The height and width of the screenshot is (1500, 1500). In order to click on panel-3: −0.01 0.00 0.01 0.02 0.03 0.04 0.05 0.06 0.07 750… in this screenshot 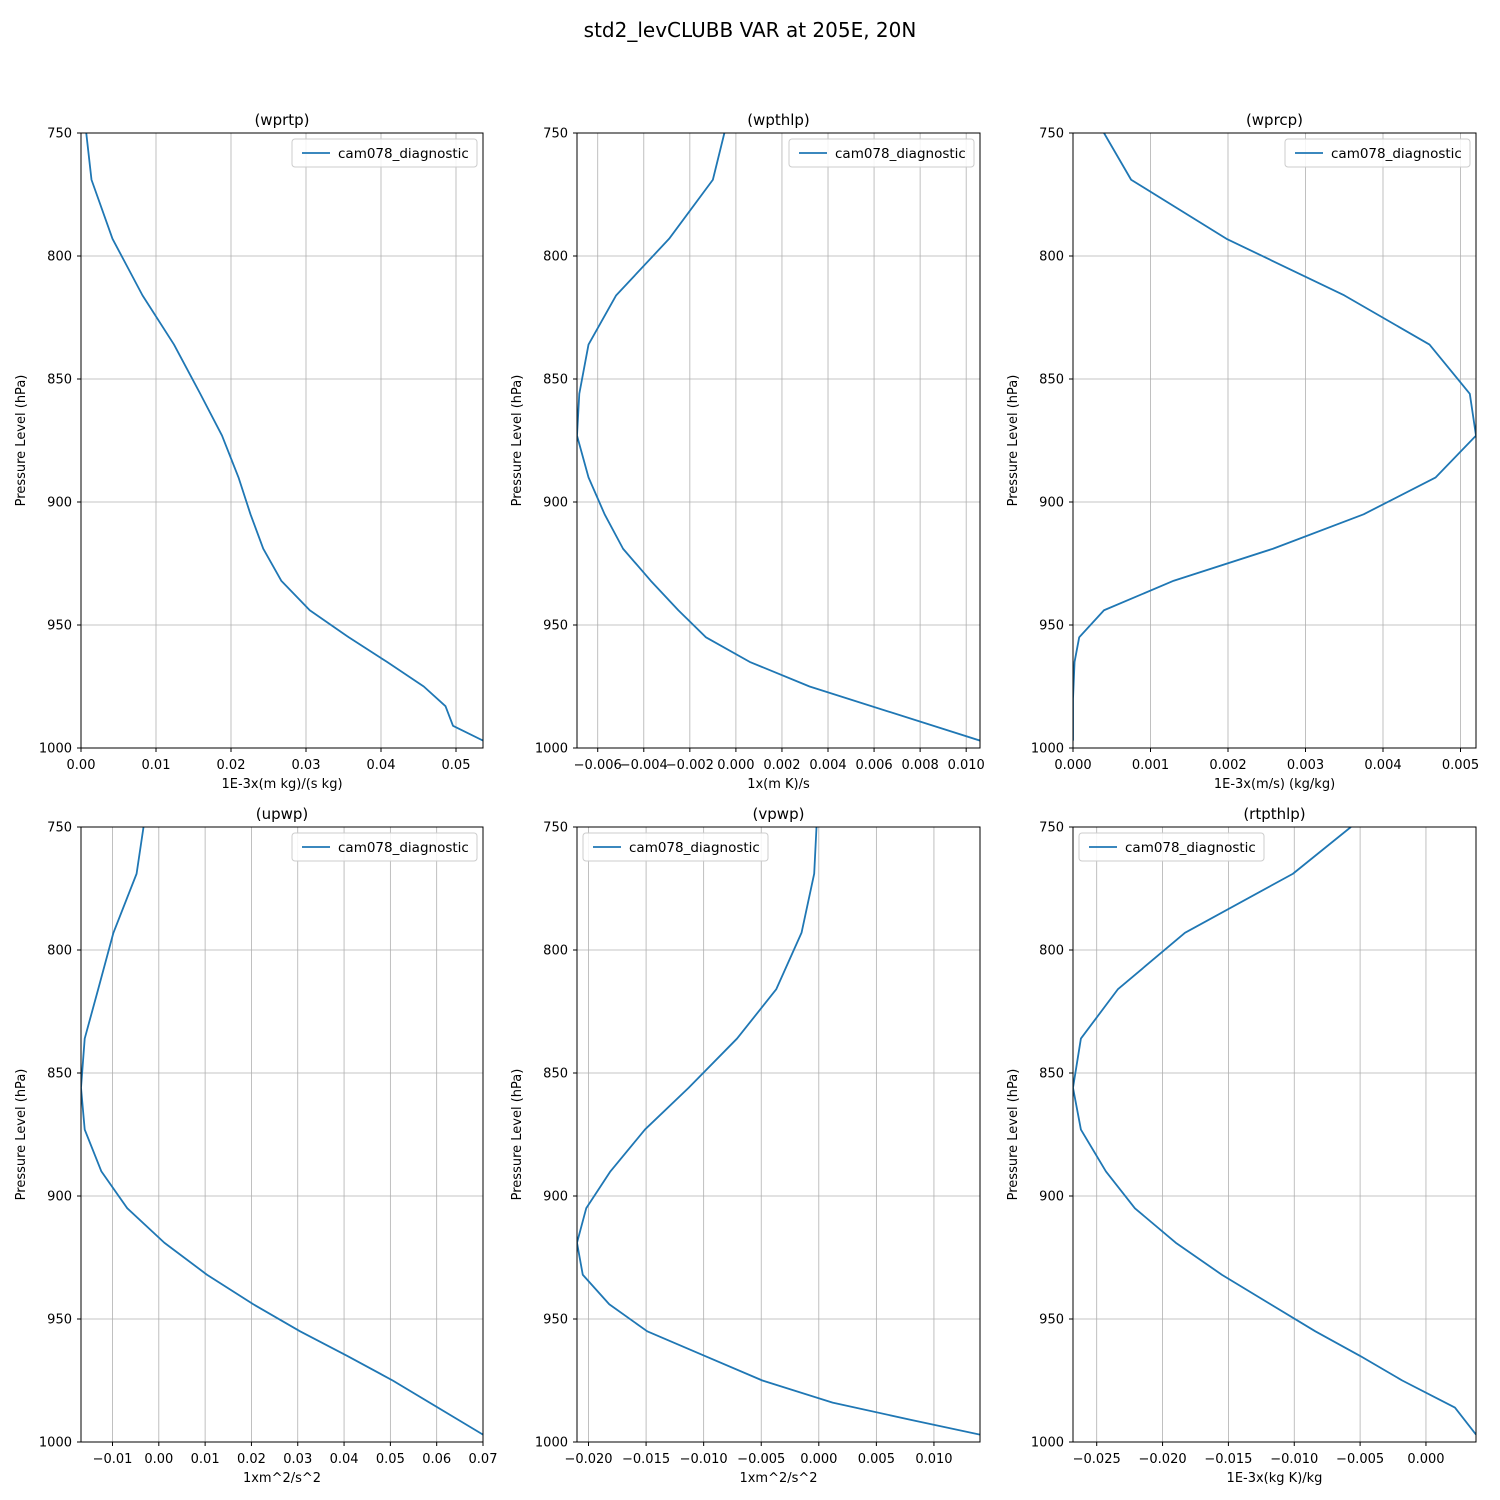, I will do `click(255, 1145)`.